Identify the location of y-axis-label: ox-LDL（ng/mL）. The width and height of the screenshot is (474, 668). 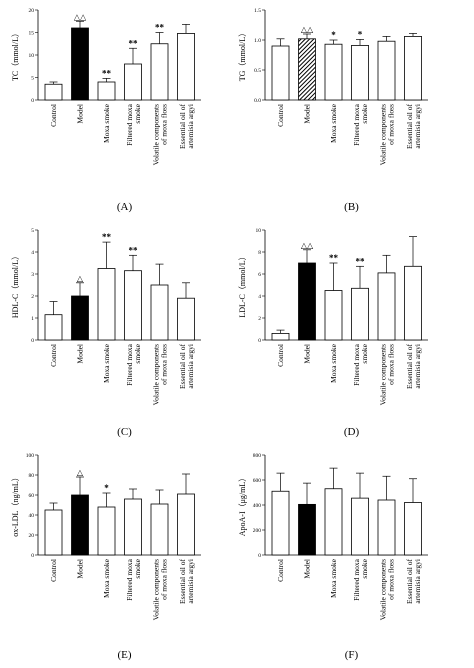
(15, 505).